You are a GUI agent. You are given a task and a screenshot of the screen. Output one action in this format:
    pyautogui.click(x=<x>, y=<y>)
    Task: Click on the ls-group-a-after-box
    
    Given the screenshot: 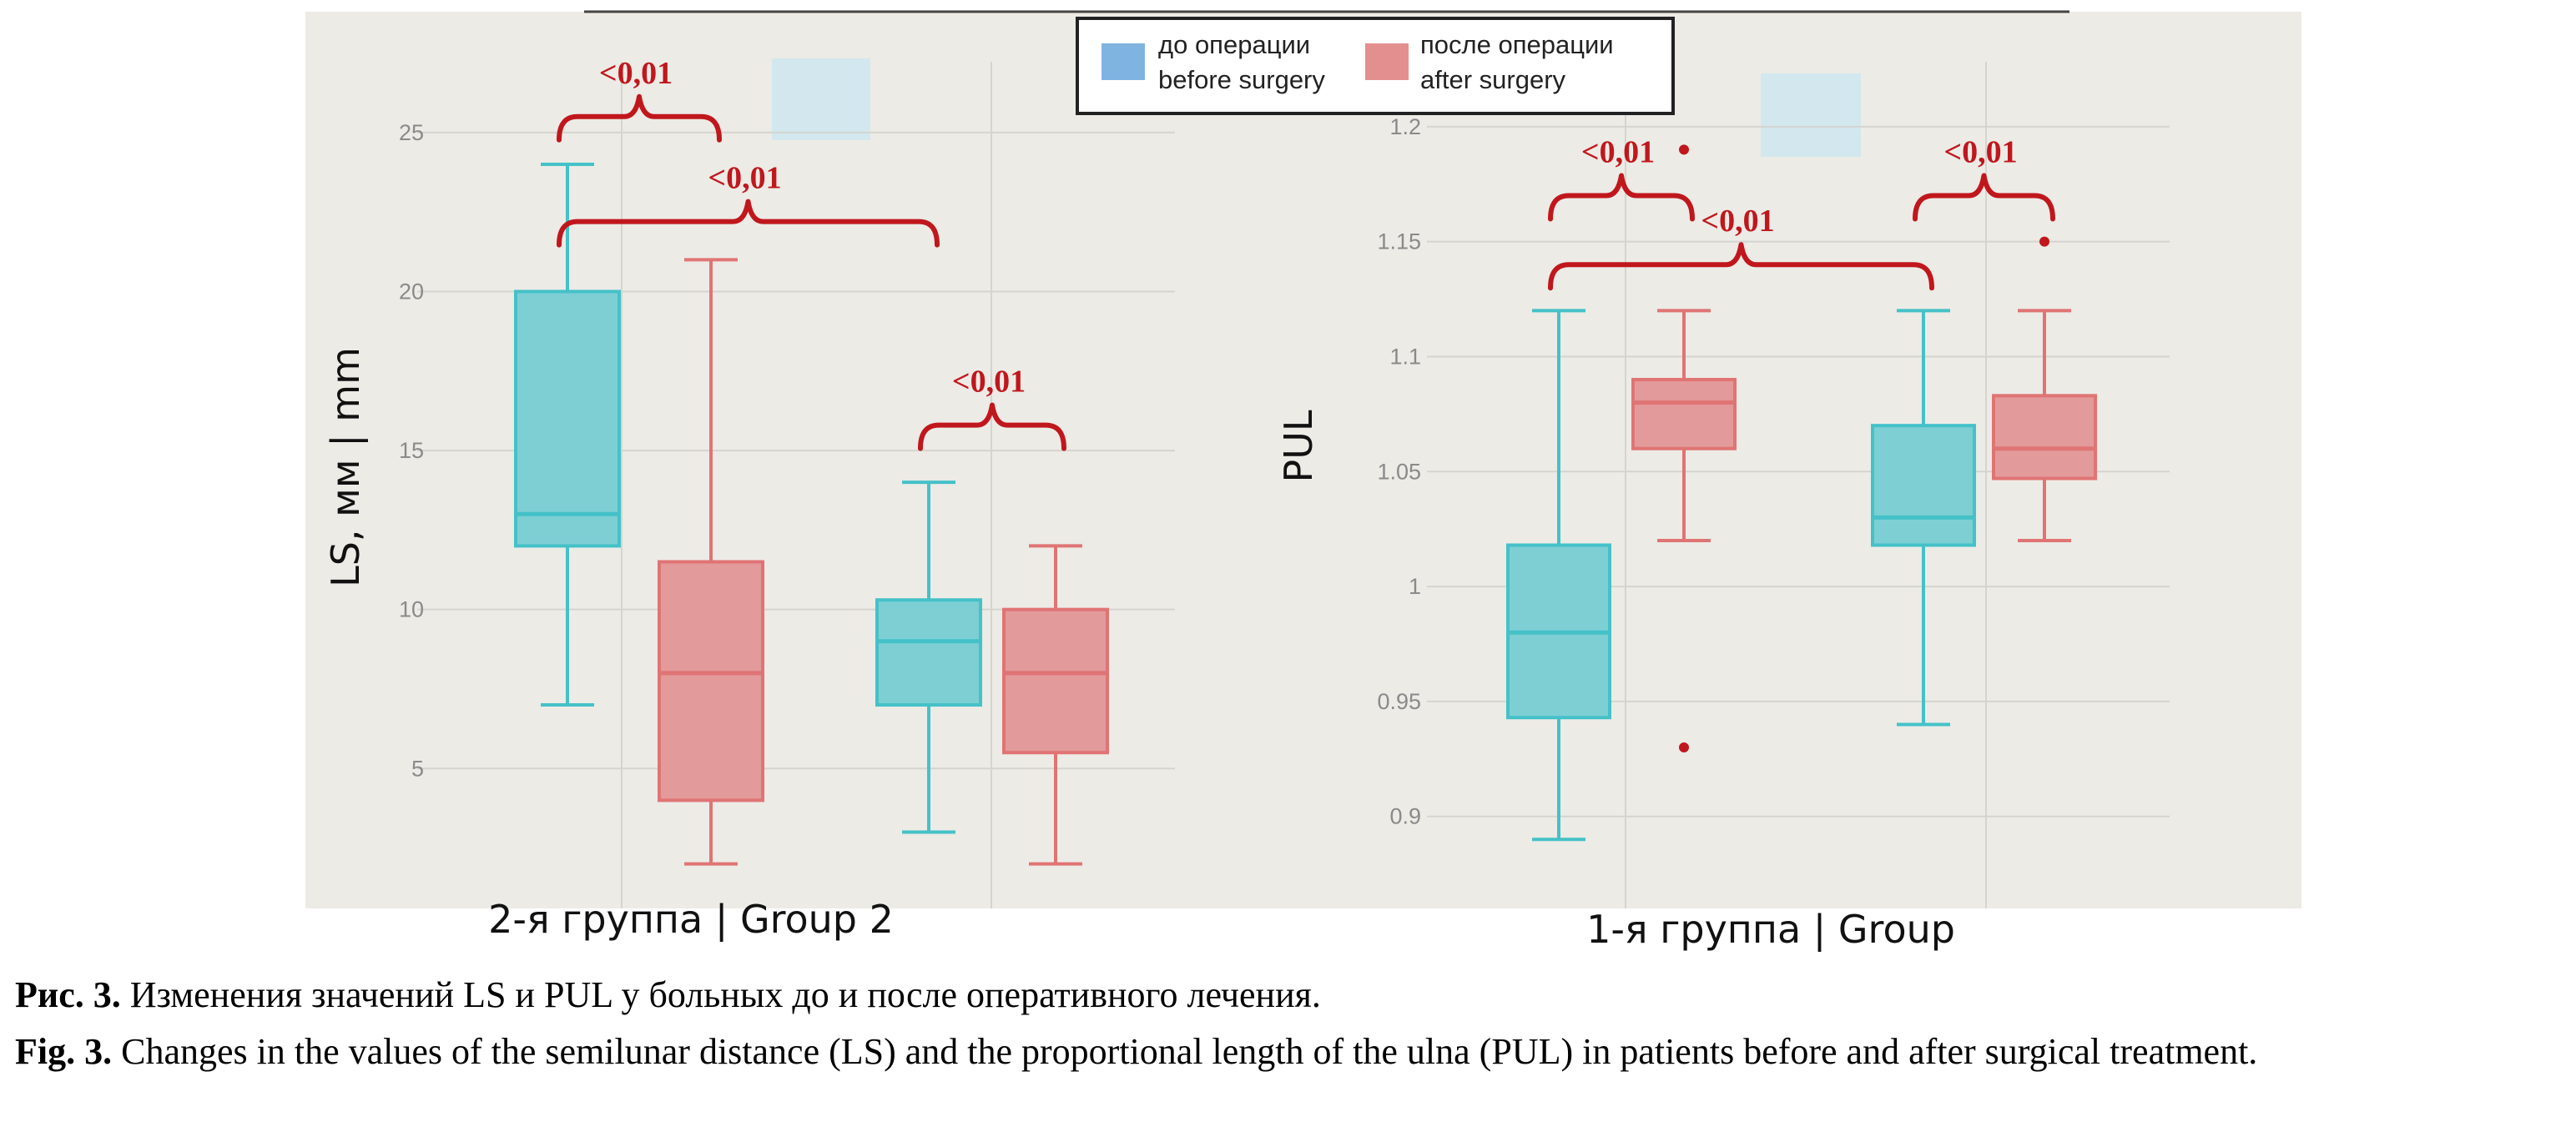 What is the action you would take?
    pyautogui.click(x=711, y=681)
    